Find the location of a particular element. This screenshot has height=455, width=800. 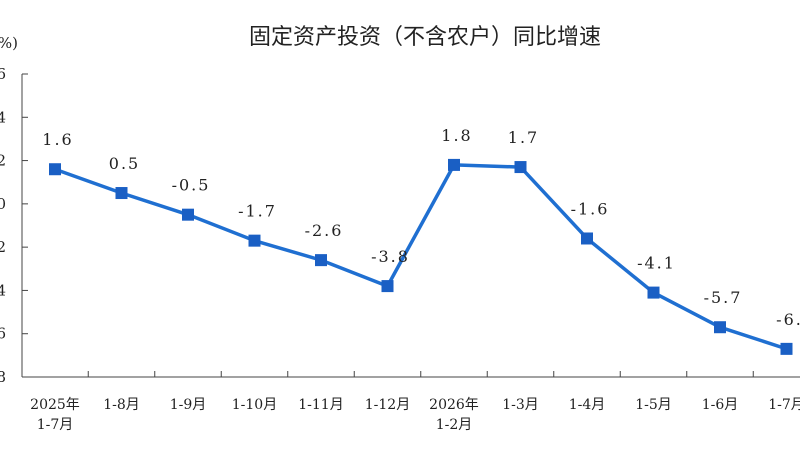

data-label: -4.1 is located at coordinates (656, 263).